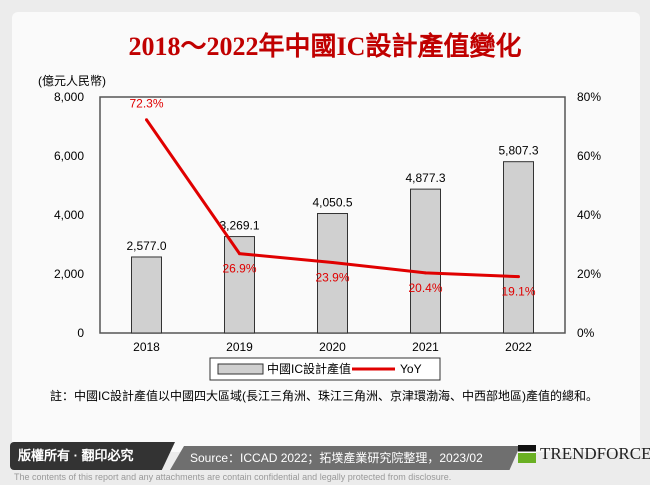 Image resolution: width=650 pixels, height=485 pixels. Describe the element at coordinates (425, 347) in the screenshot. I see `x-tick-label: 2021` at that location.